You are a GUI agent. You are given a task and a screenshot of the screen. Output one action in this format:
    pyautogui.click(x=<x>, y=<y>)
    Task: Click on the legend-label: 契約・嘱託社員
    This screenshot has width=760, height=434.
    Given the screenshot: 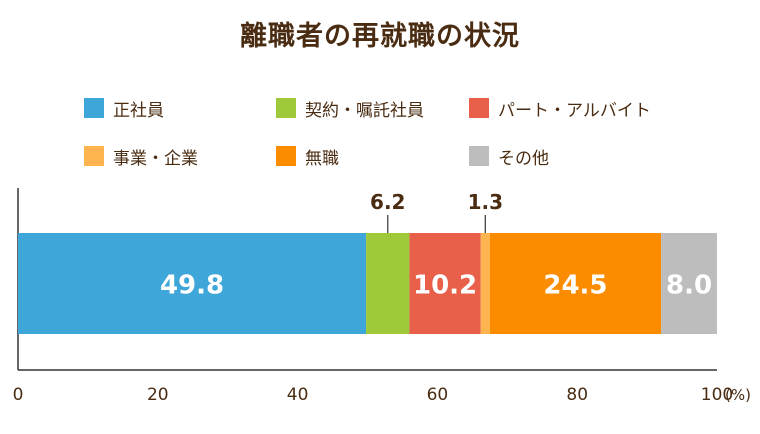 What is the action you would take?
    pyautogui.click(x=364, y=110)
    